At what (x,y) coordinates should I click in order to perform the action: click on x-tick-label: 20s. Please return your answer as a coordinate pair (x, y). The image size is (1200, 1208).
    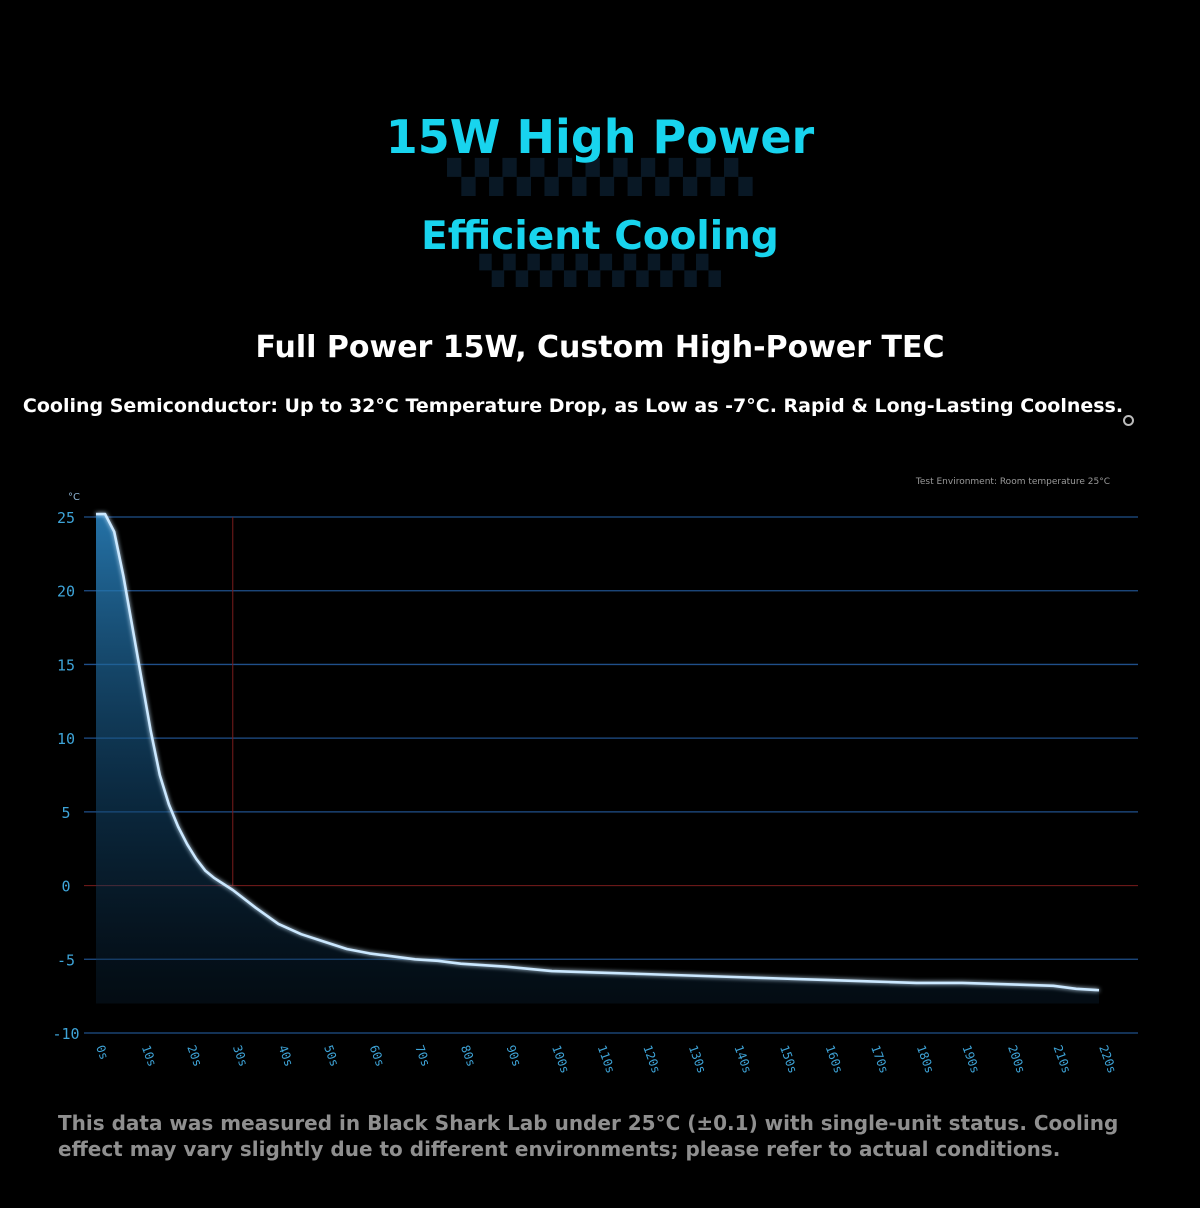
    Looking at the image, I should click on (194, 1055).